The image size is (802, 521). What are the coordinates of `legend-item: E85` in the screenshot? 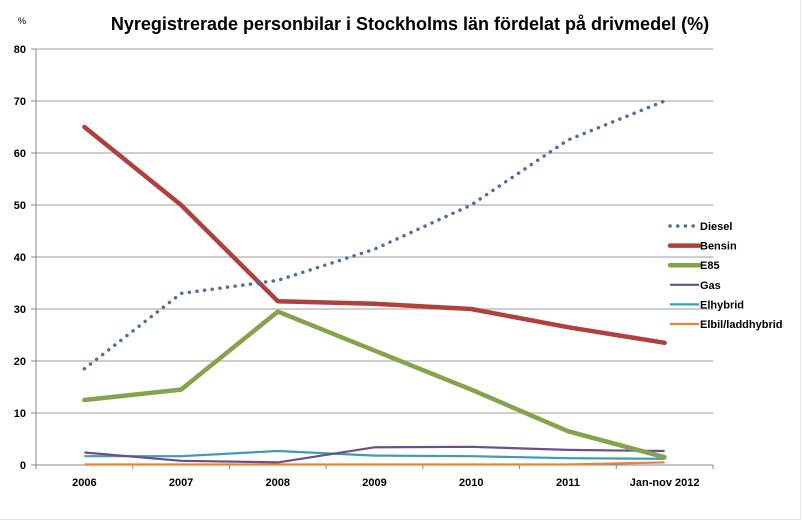 It's located at (693, 266).